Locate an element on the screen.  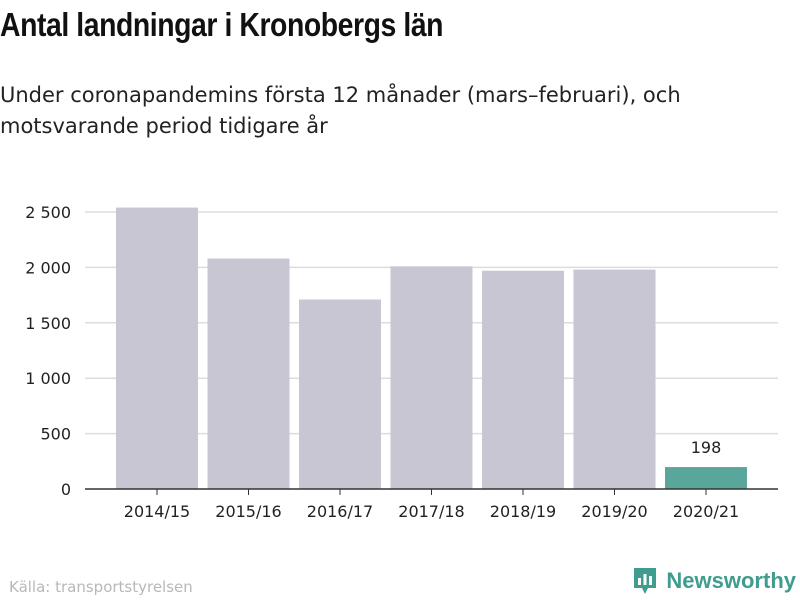
chart-title: Antal landningar i Kronobergs län is located at coordinates (222, 24).